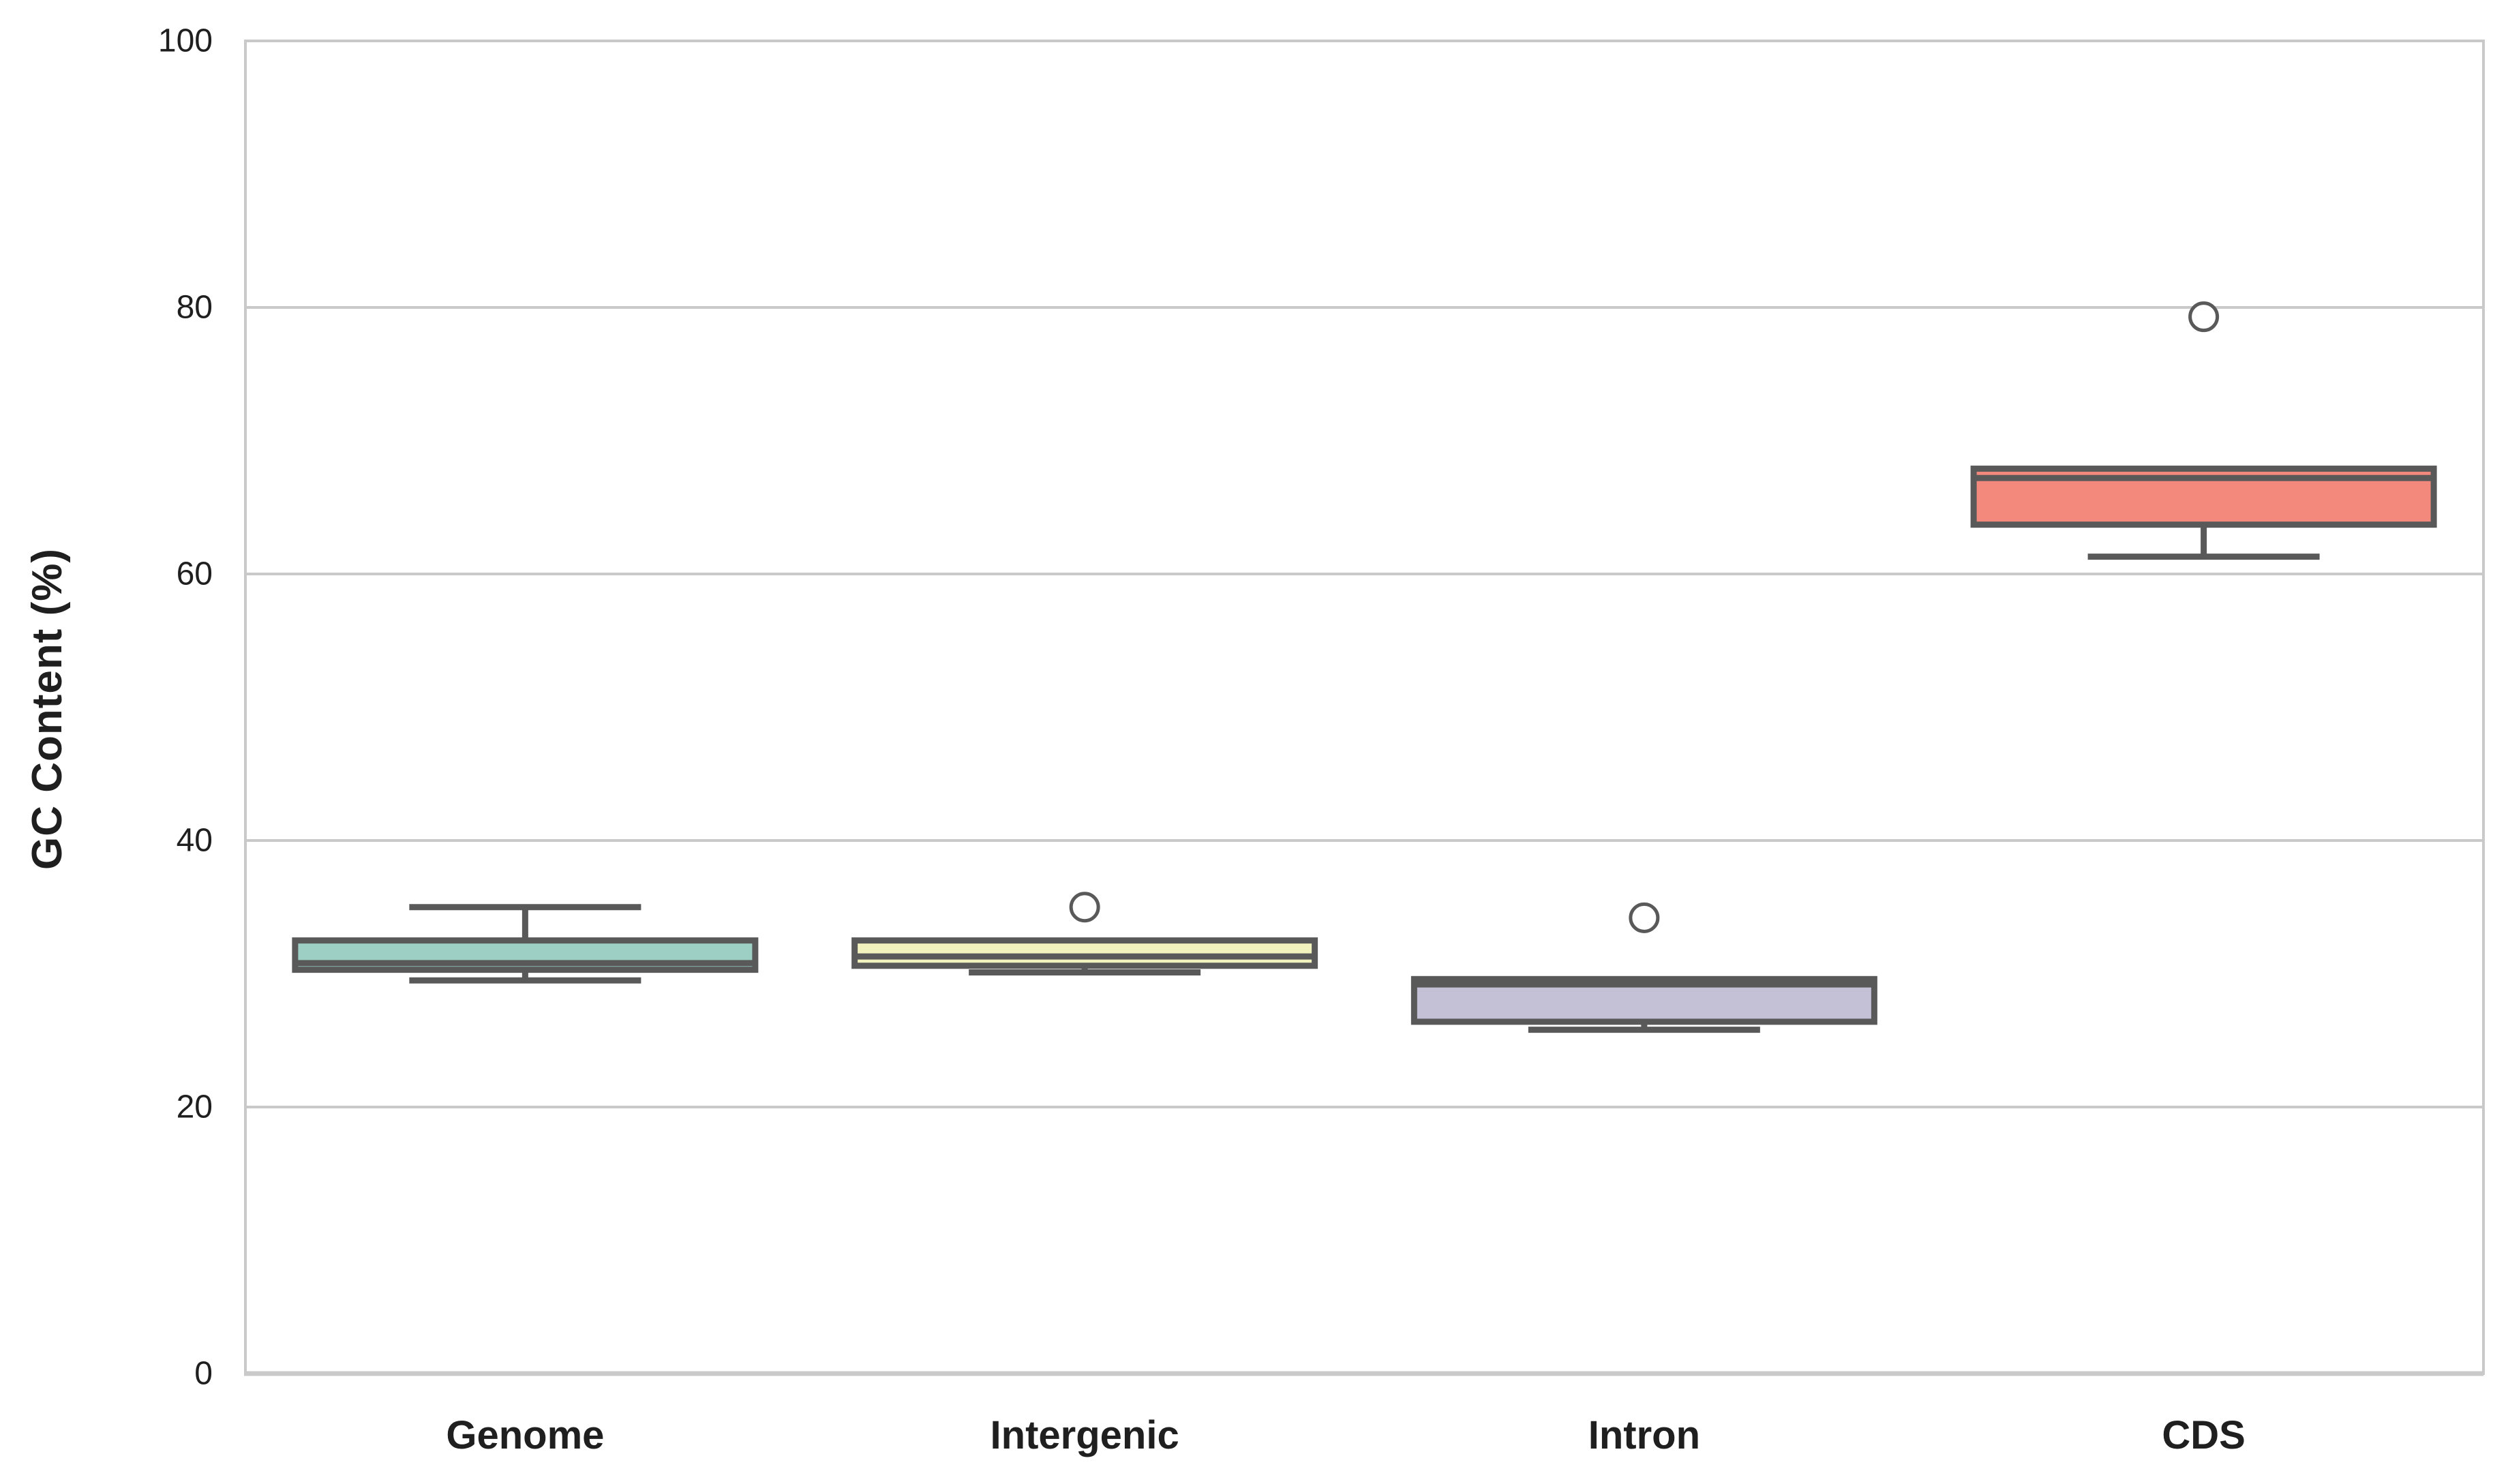 The width and height of the screenshot is (2508, 1484). What do you see at coordinates (195, 308) in the screenshot?
I see `y-tick-label: 80` at bounding box center [195, 308].